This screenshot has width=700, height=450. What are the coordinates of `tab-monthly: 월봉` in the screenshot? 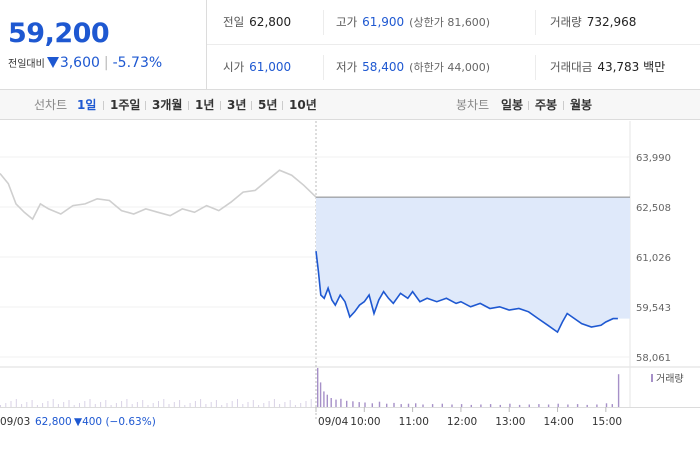 It's located at (581, 105).